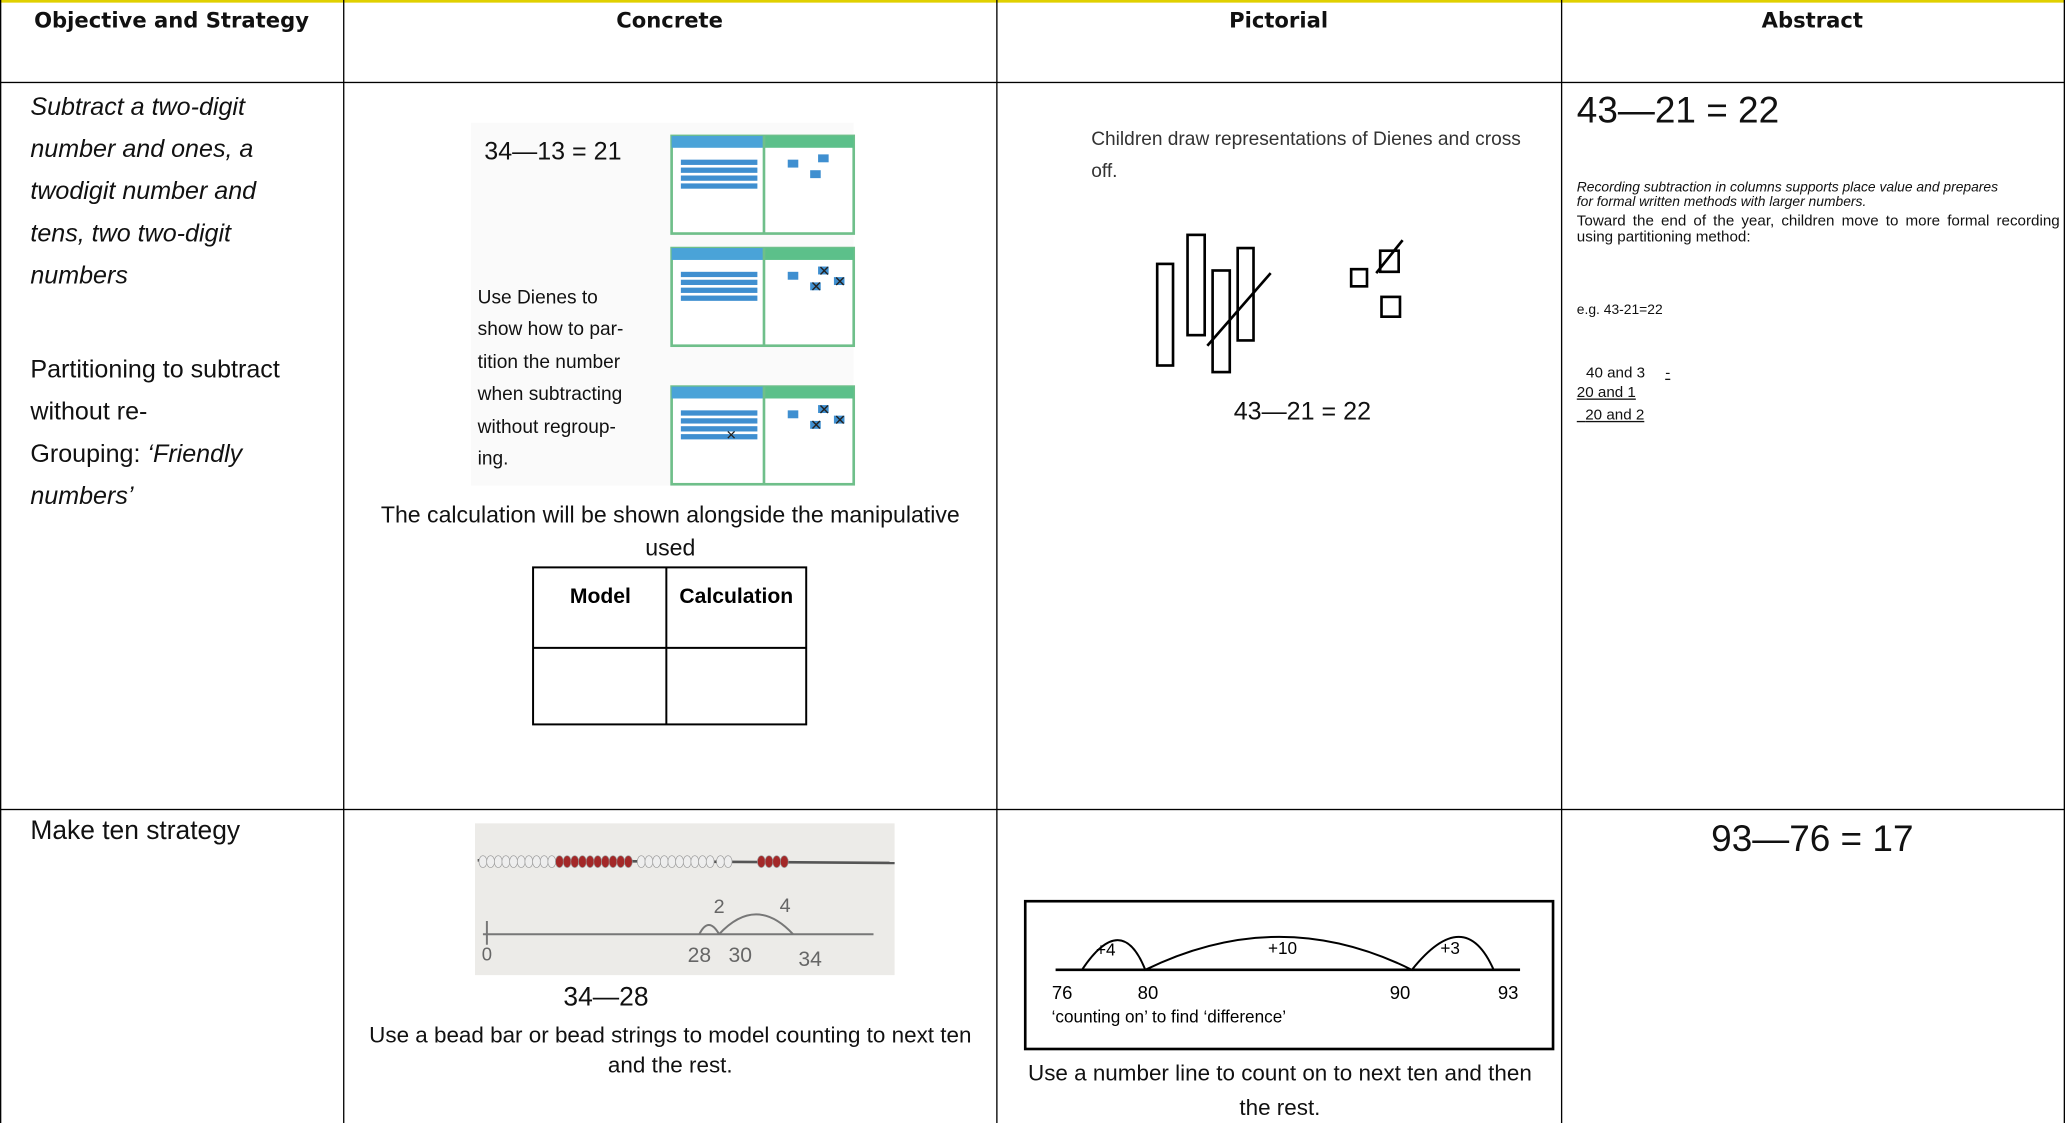 The image size is (2065, 1123). I want to click on table-header: Model, so click(600, 596).